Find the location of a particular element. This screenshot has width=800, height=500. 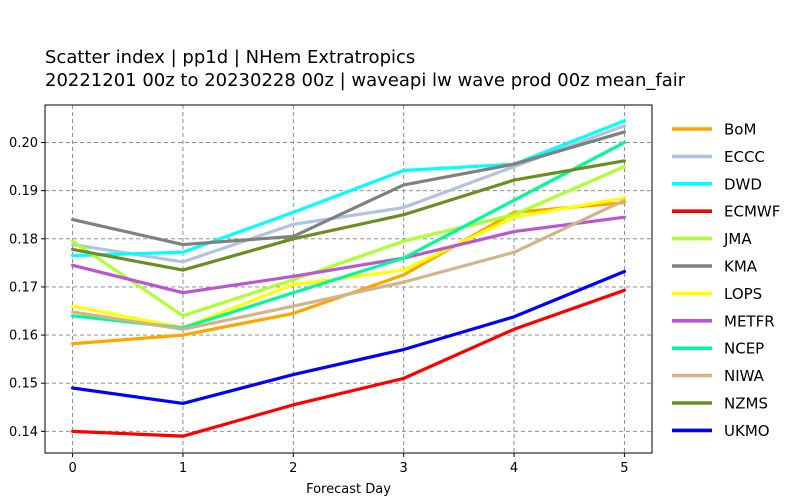

y-tick-label: 0.17 is located at coordinates (23, 287).